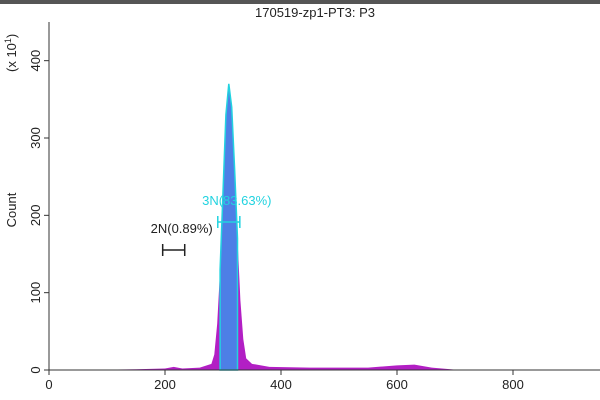  What do you see at coordinates (513, 384) in the screenshot?
I see `x-tick-label: 800` at bounding box center [513, 384].